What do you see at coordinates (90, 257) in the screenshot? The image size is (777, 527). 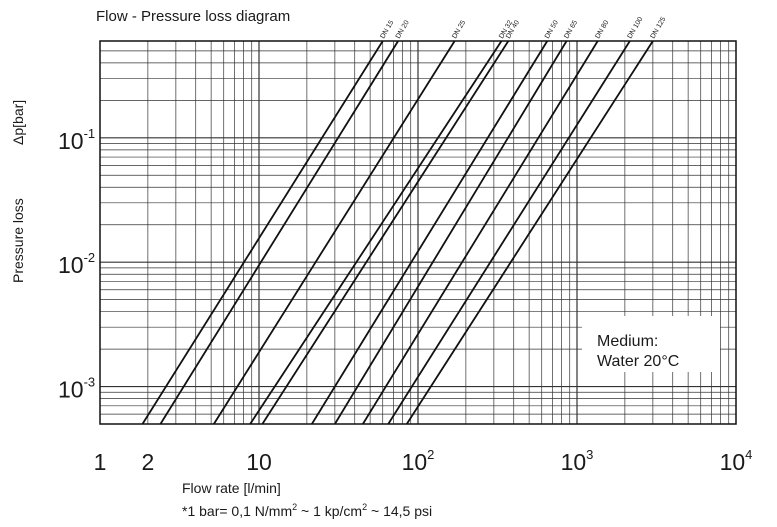 I see `y-tick-exponent: -2` at bounding box center [90, 257].